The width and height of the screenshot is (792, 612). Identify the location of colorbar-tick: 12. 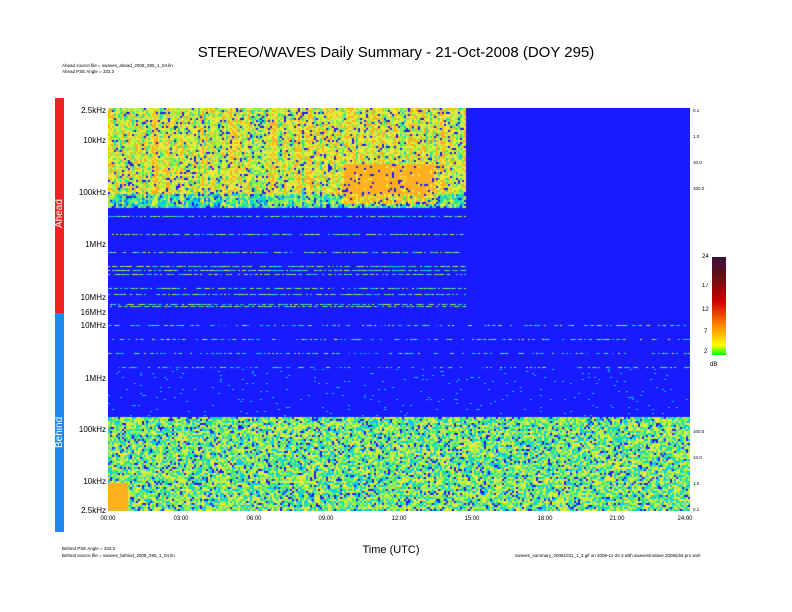
(705, 310).